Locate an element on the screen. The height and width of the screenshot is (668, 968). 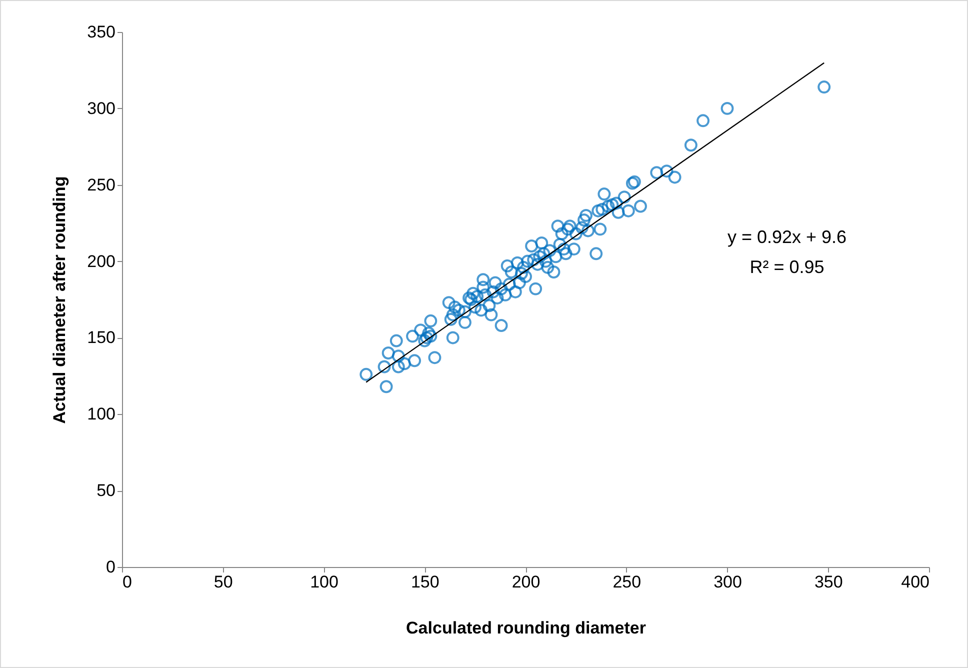
annotation: y = 0.92x + 9.6 is located at coordinates (787, 237).